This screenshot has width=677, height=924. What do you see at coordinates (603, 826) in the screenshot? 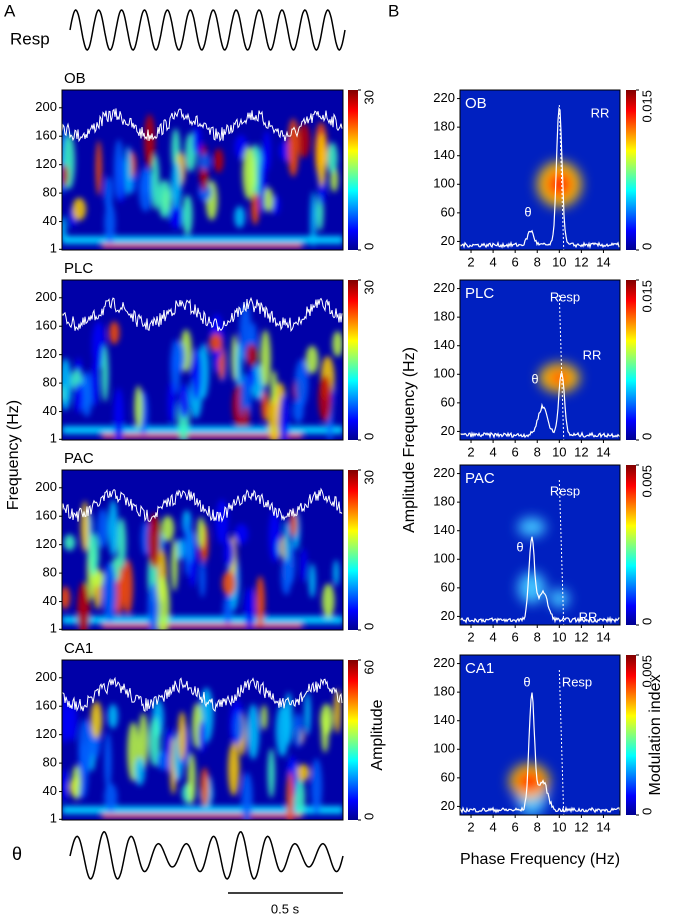
I see `x-tick-label: 14` at bounding box center [603, 826].